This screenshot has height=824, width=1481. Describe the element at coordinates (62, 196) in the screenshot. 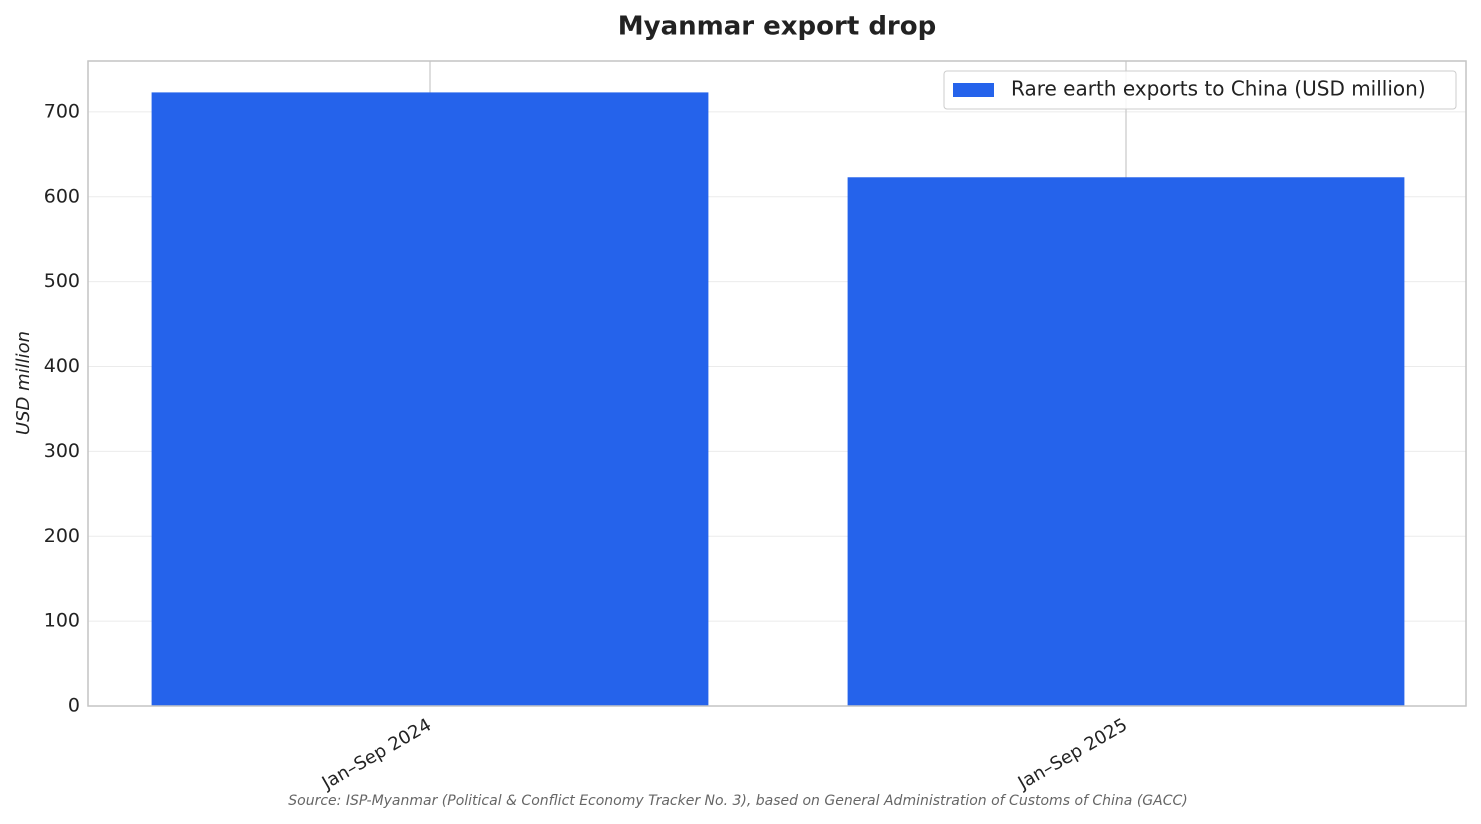

I see `y-tick-label: 600` at that location.